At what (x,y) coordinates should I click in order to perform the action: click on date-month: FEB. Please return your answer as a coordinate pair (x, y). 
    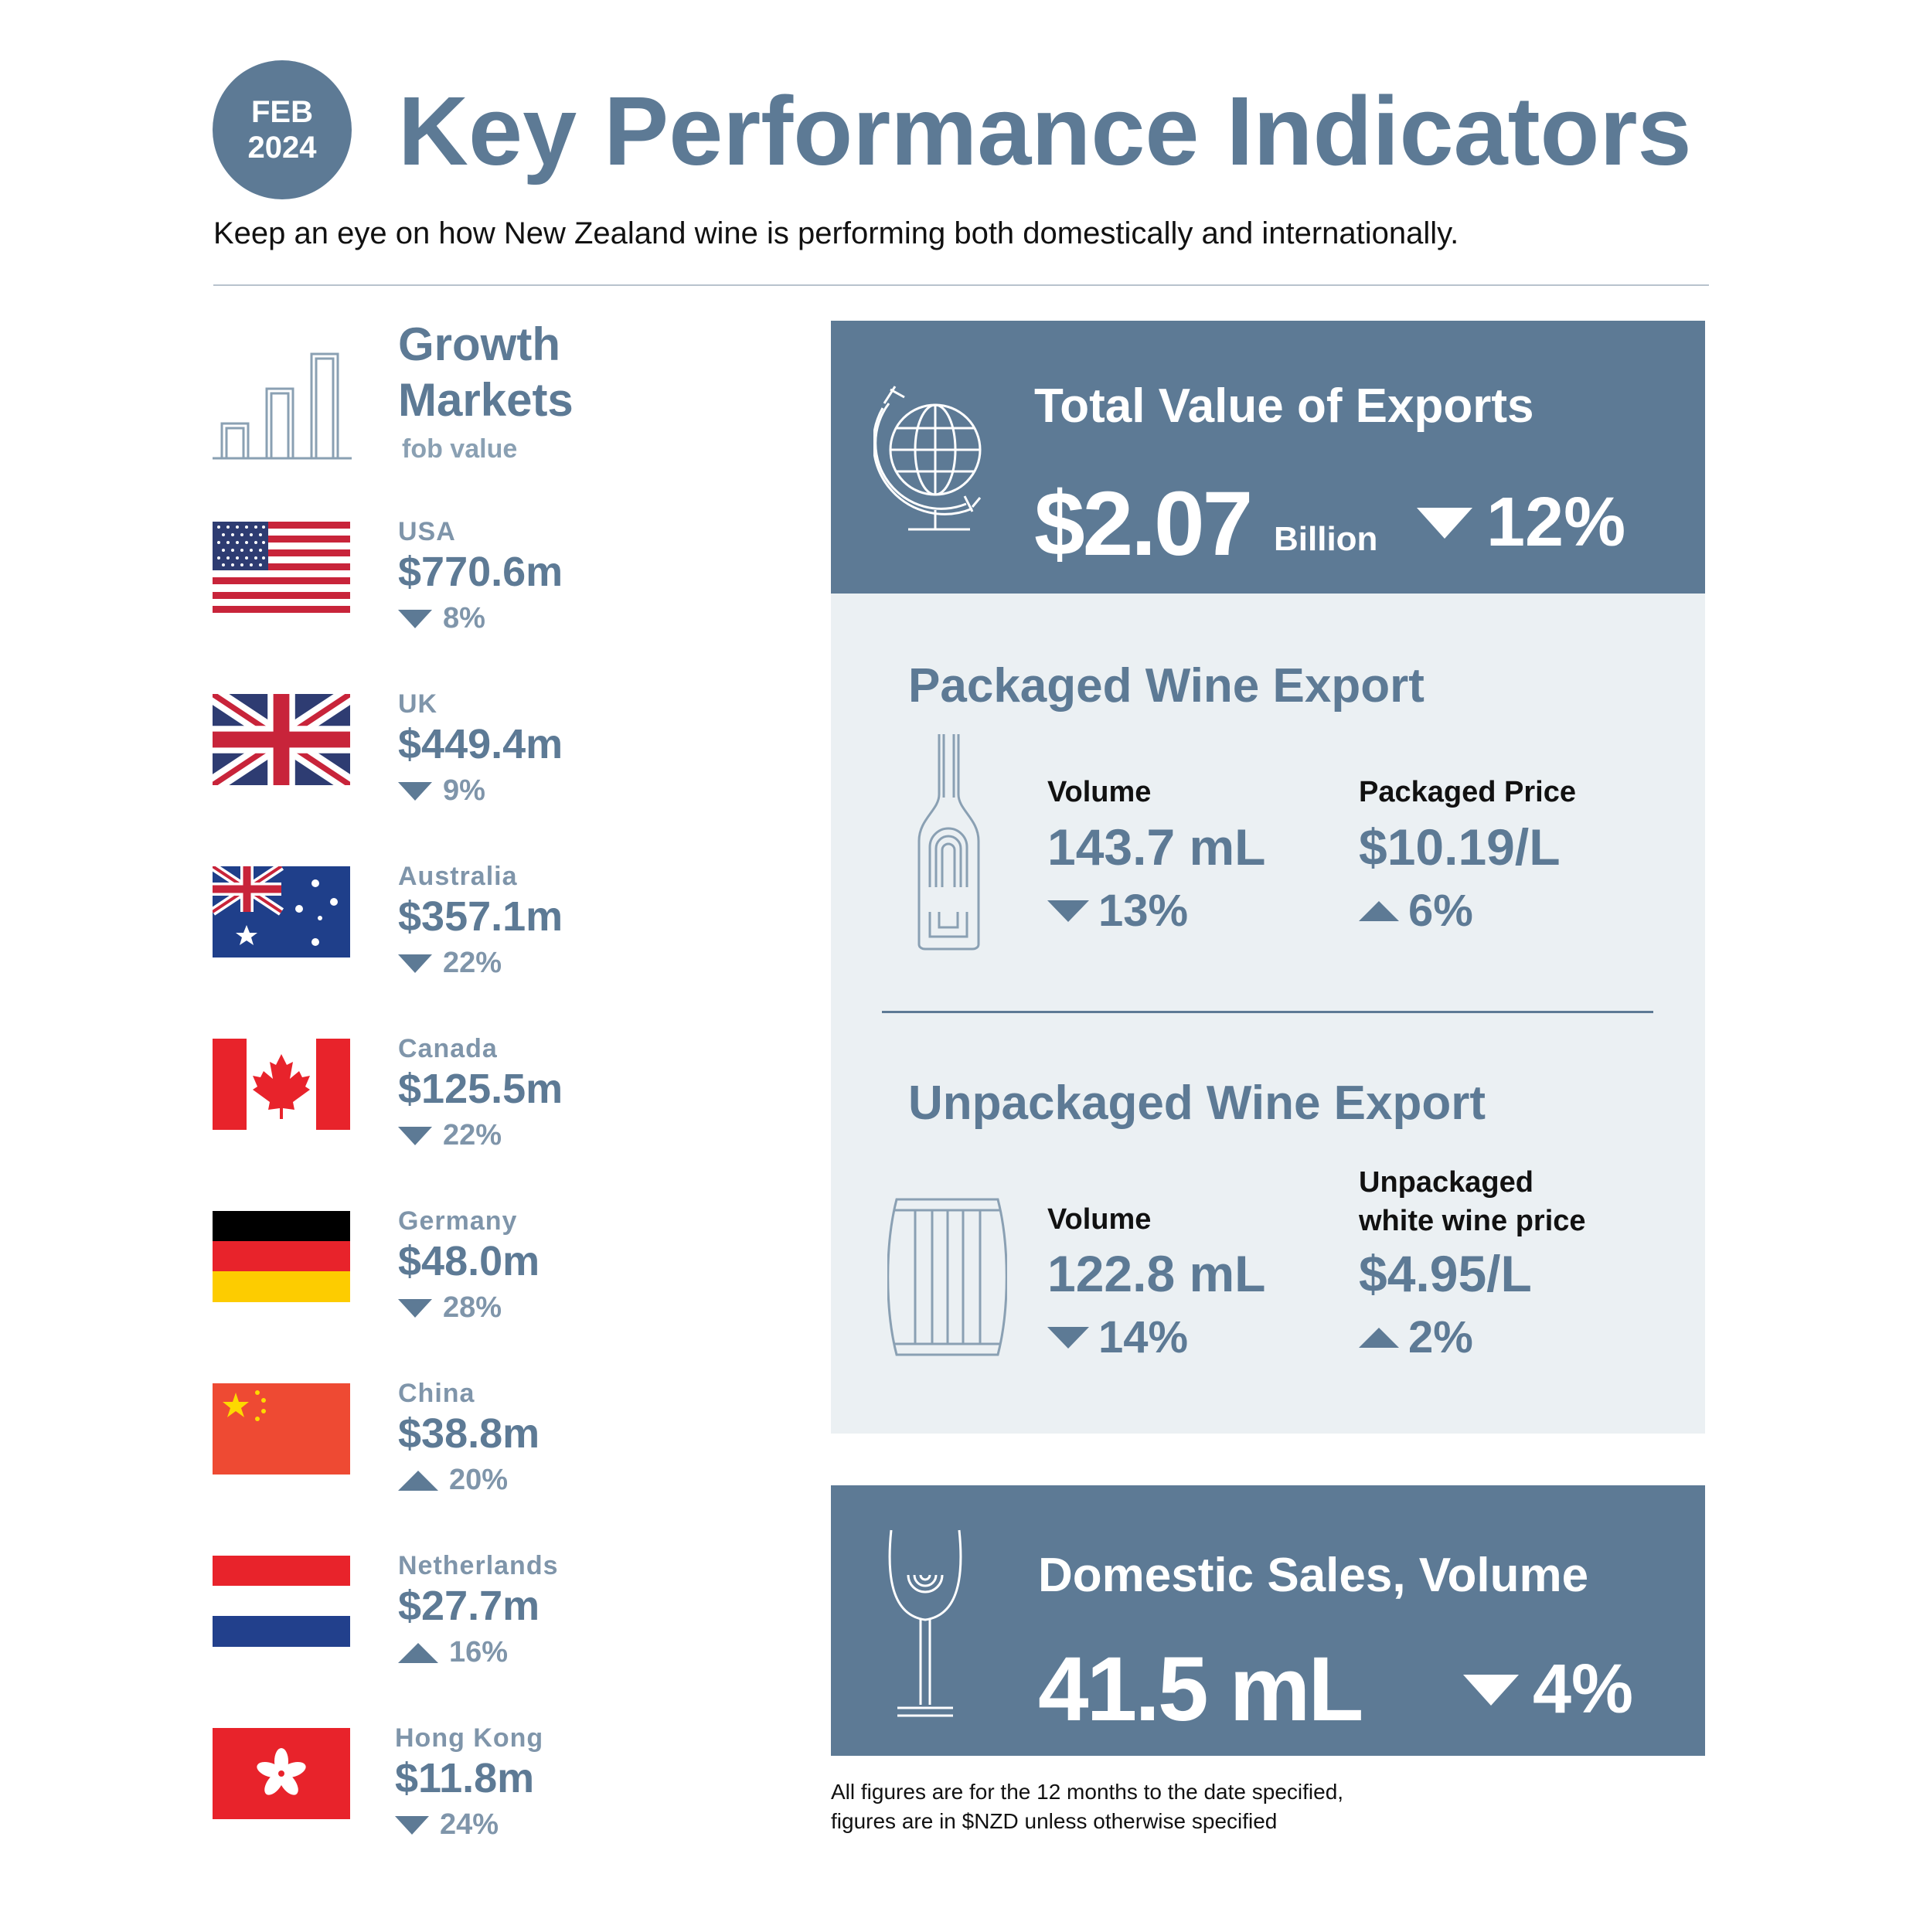
    Looking at the image, I should click on (282, 112).